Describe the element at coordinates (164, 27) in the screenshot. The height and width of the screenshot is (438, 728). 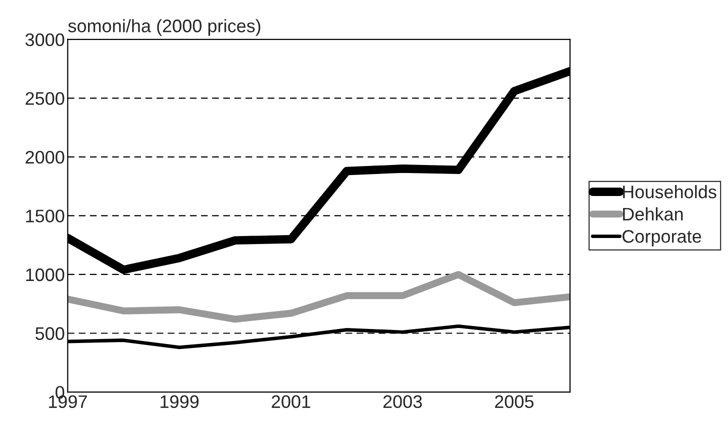
I see `y-axis-title: somoni/ha (2000 prices)` at that location.